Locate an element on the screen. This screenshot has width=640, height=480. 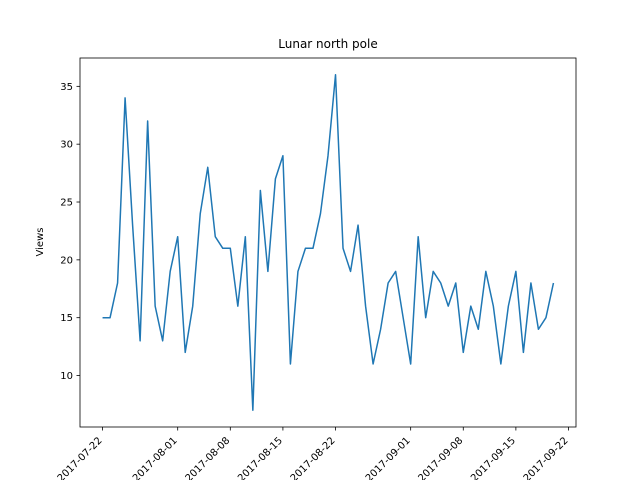
y-tick-label: 25 is located at coordinates (66, 203).